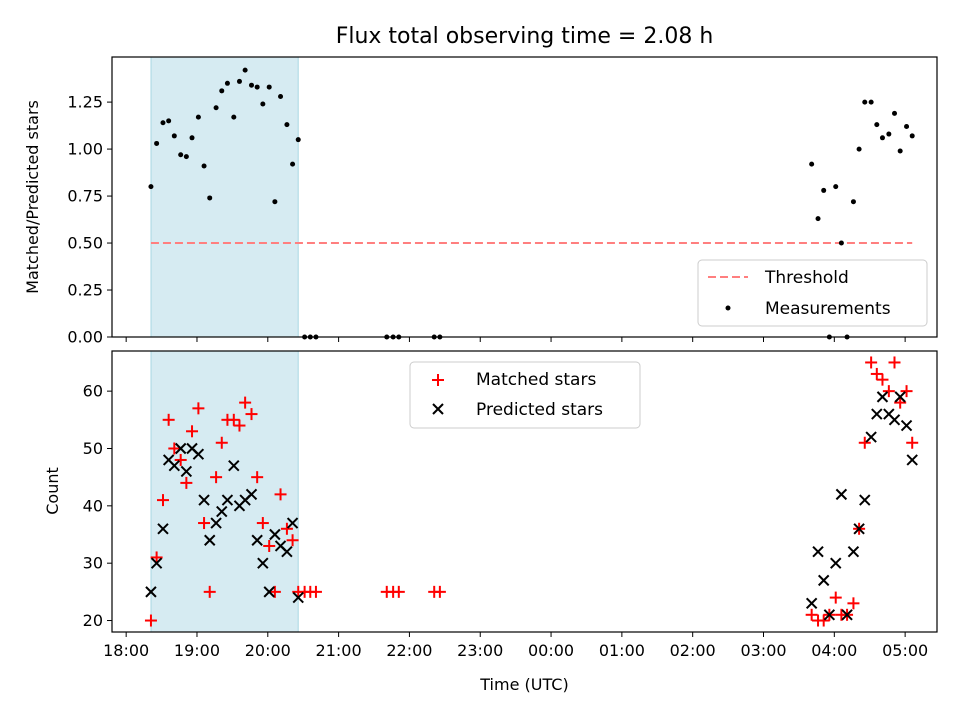 Image resolution: width=960 pixels, height=720 pixels. What do you see at coordinates (905, 650) in the screenshot?
I see `bottom-xtick-label: 05:00` at bounding box center [905, 650].